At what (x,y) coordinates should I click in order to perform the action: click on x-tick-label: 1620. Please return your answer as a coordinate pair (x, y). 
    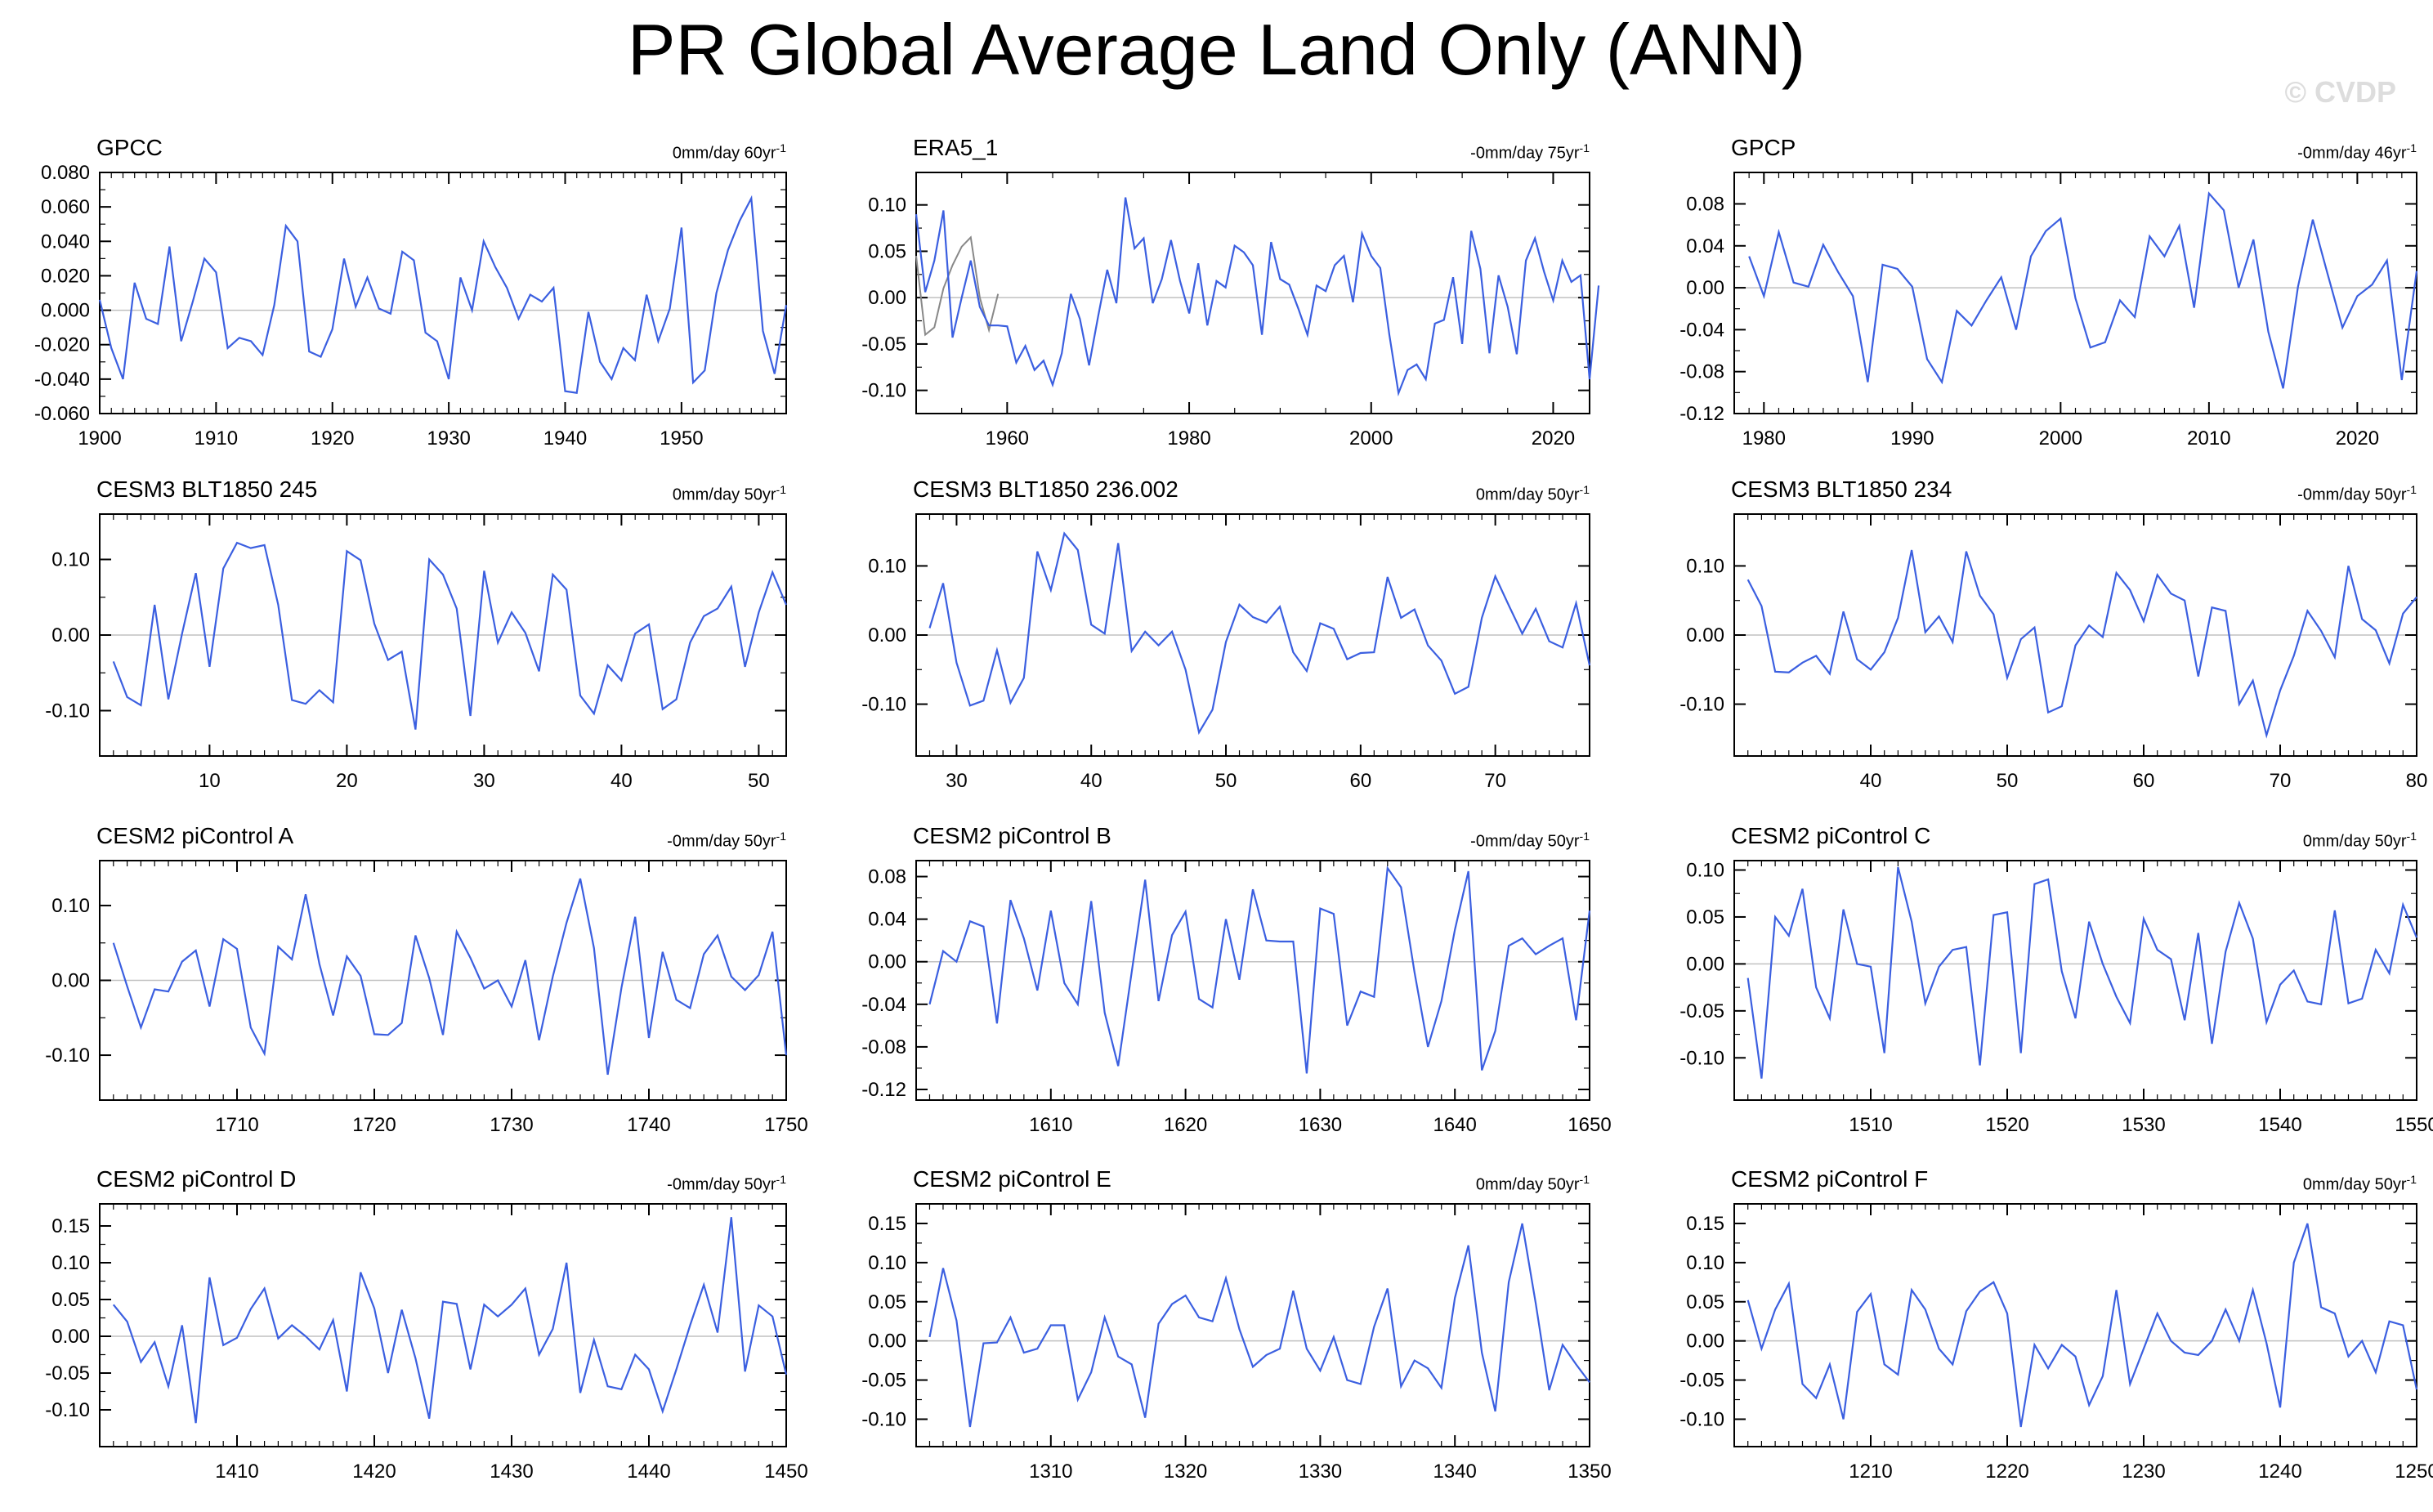
    Looking at the image, I should click on (1185, 1125).